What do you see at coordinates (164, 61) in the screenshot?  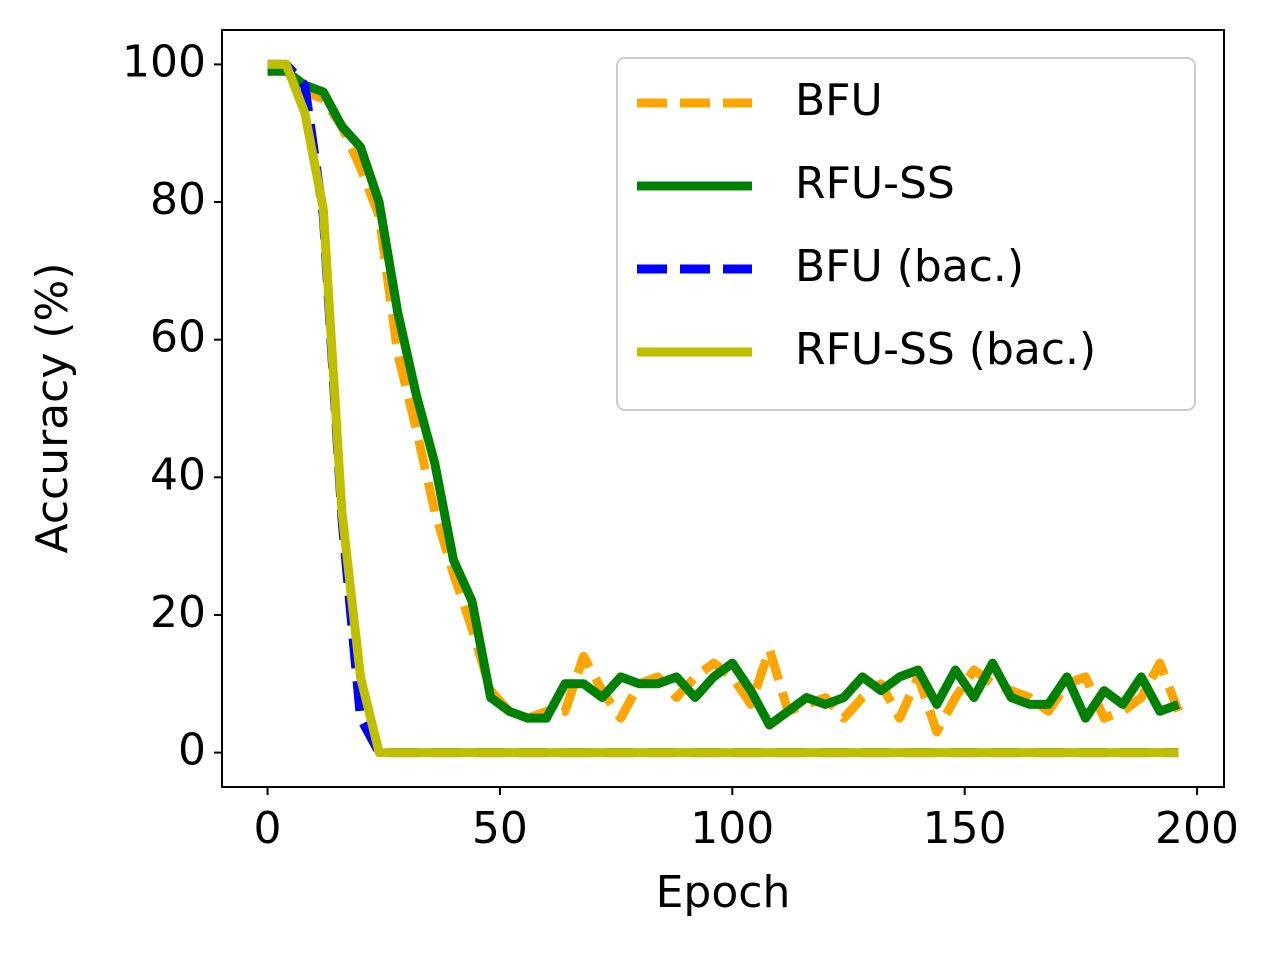 I see `y-tick-label: 100` at bounding box center [164, 61].